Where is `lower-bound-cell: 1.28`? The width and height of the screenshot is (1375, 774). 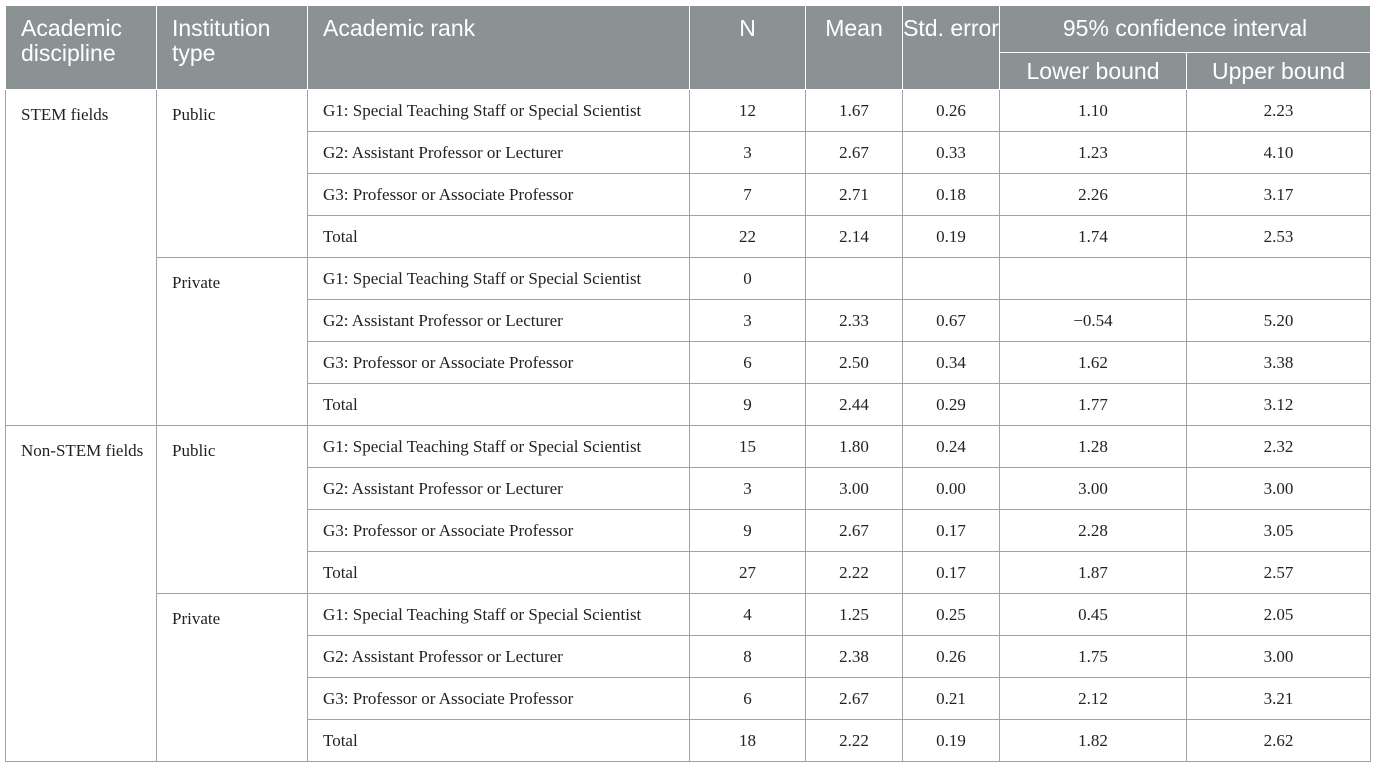 lower-bound-cell: 1.28 is located at coordinates (1093, 446).